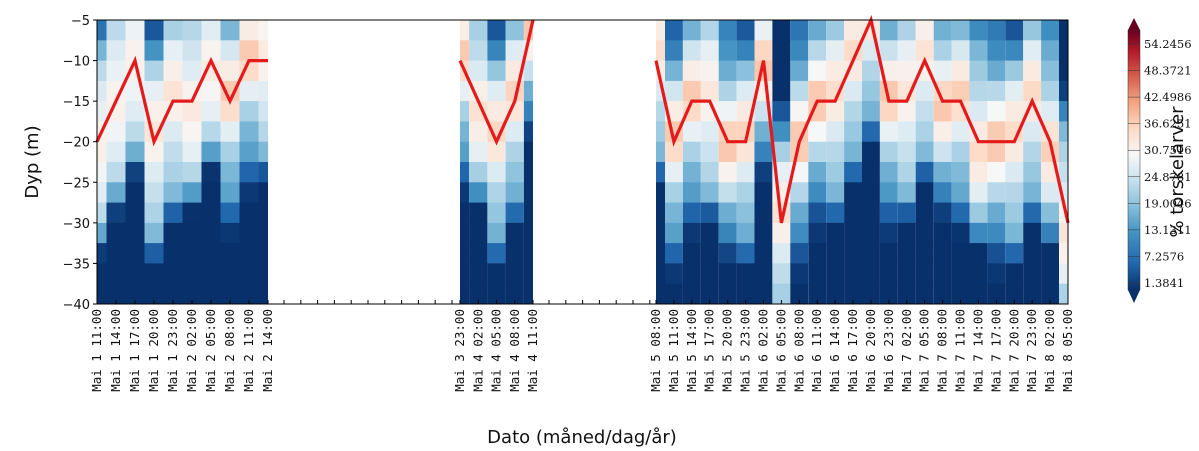 Image resolution: width=1199 pixels, height=451 pixels. Describe the element at coordinates (727, 350) in the screenshot. I see `x-tick-label: Mai 5 20:00` at that location.